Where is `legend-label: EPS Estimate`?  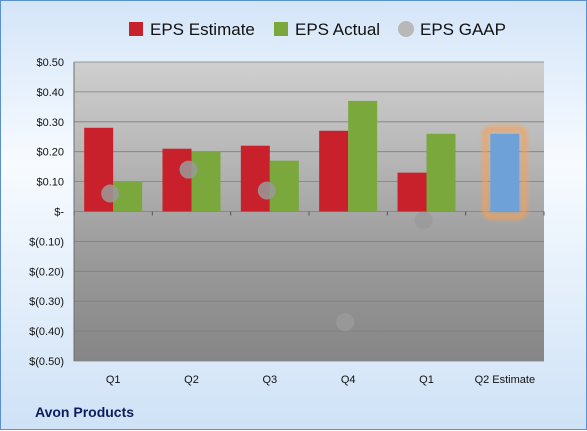 legend-label: EPS Estimate is located at coordinates (202, 29).